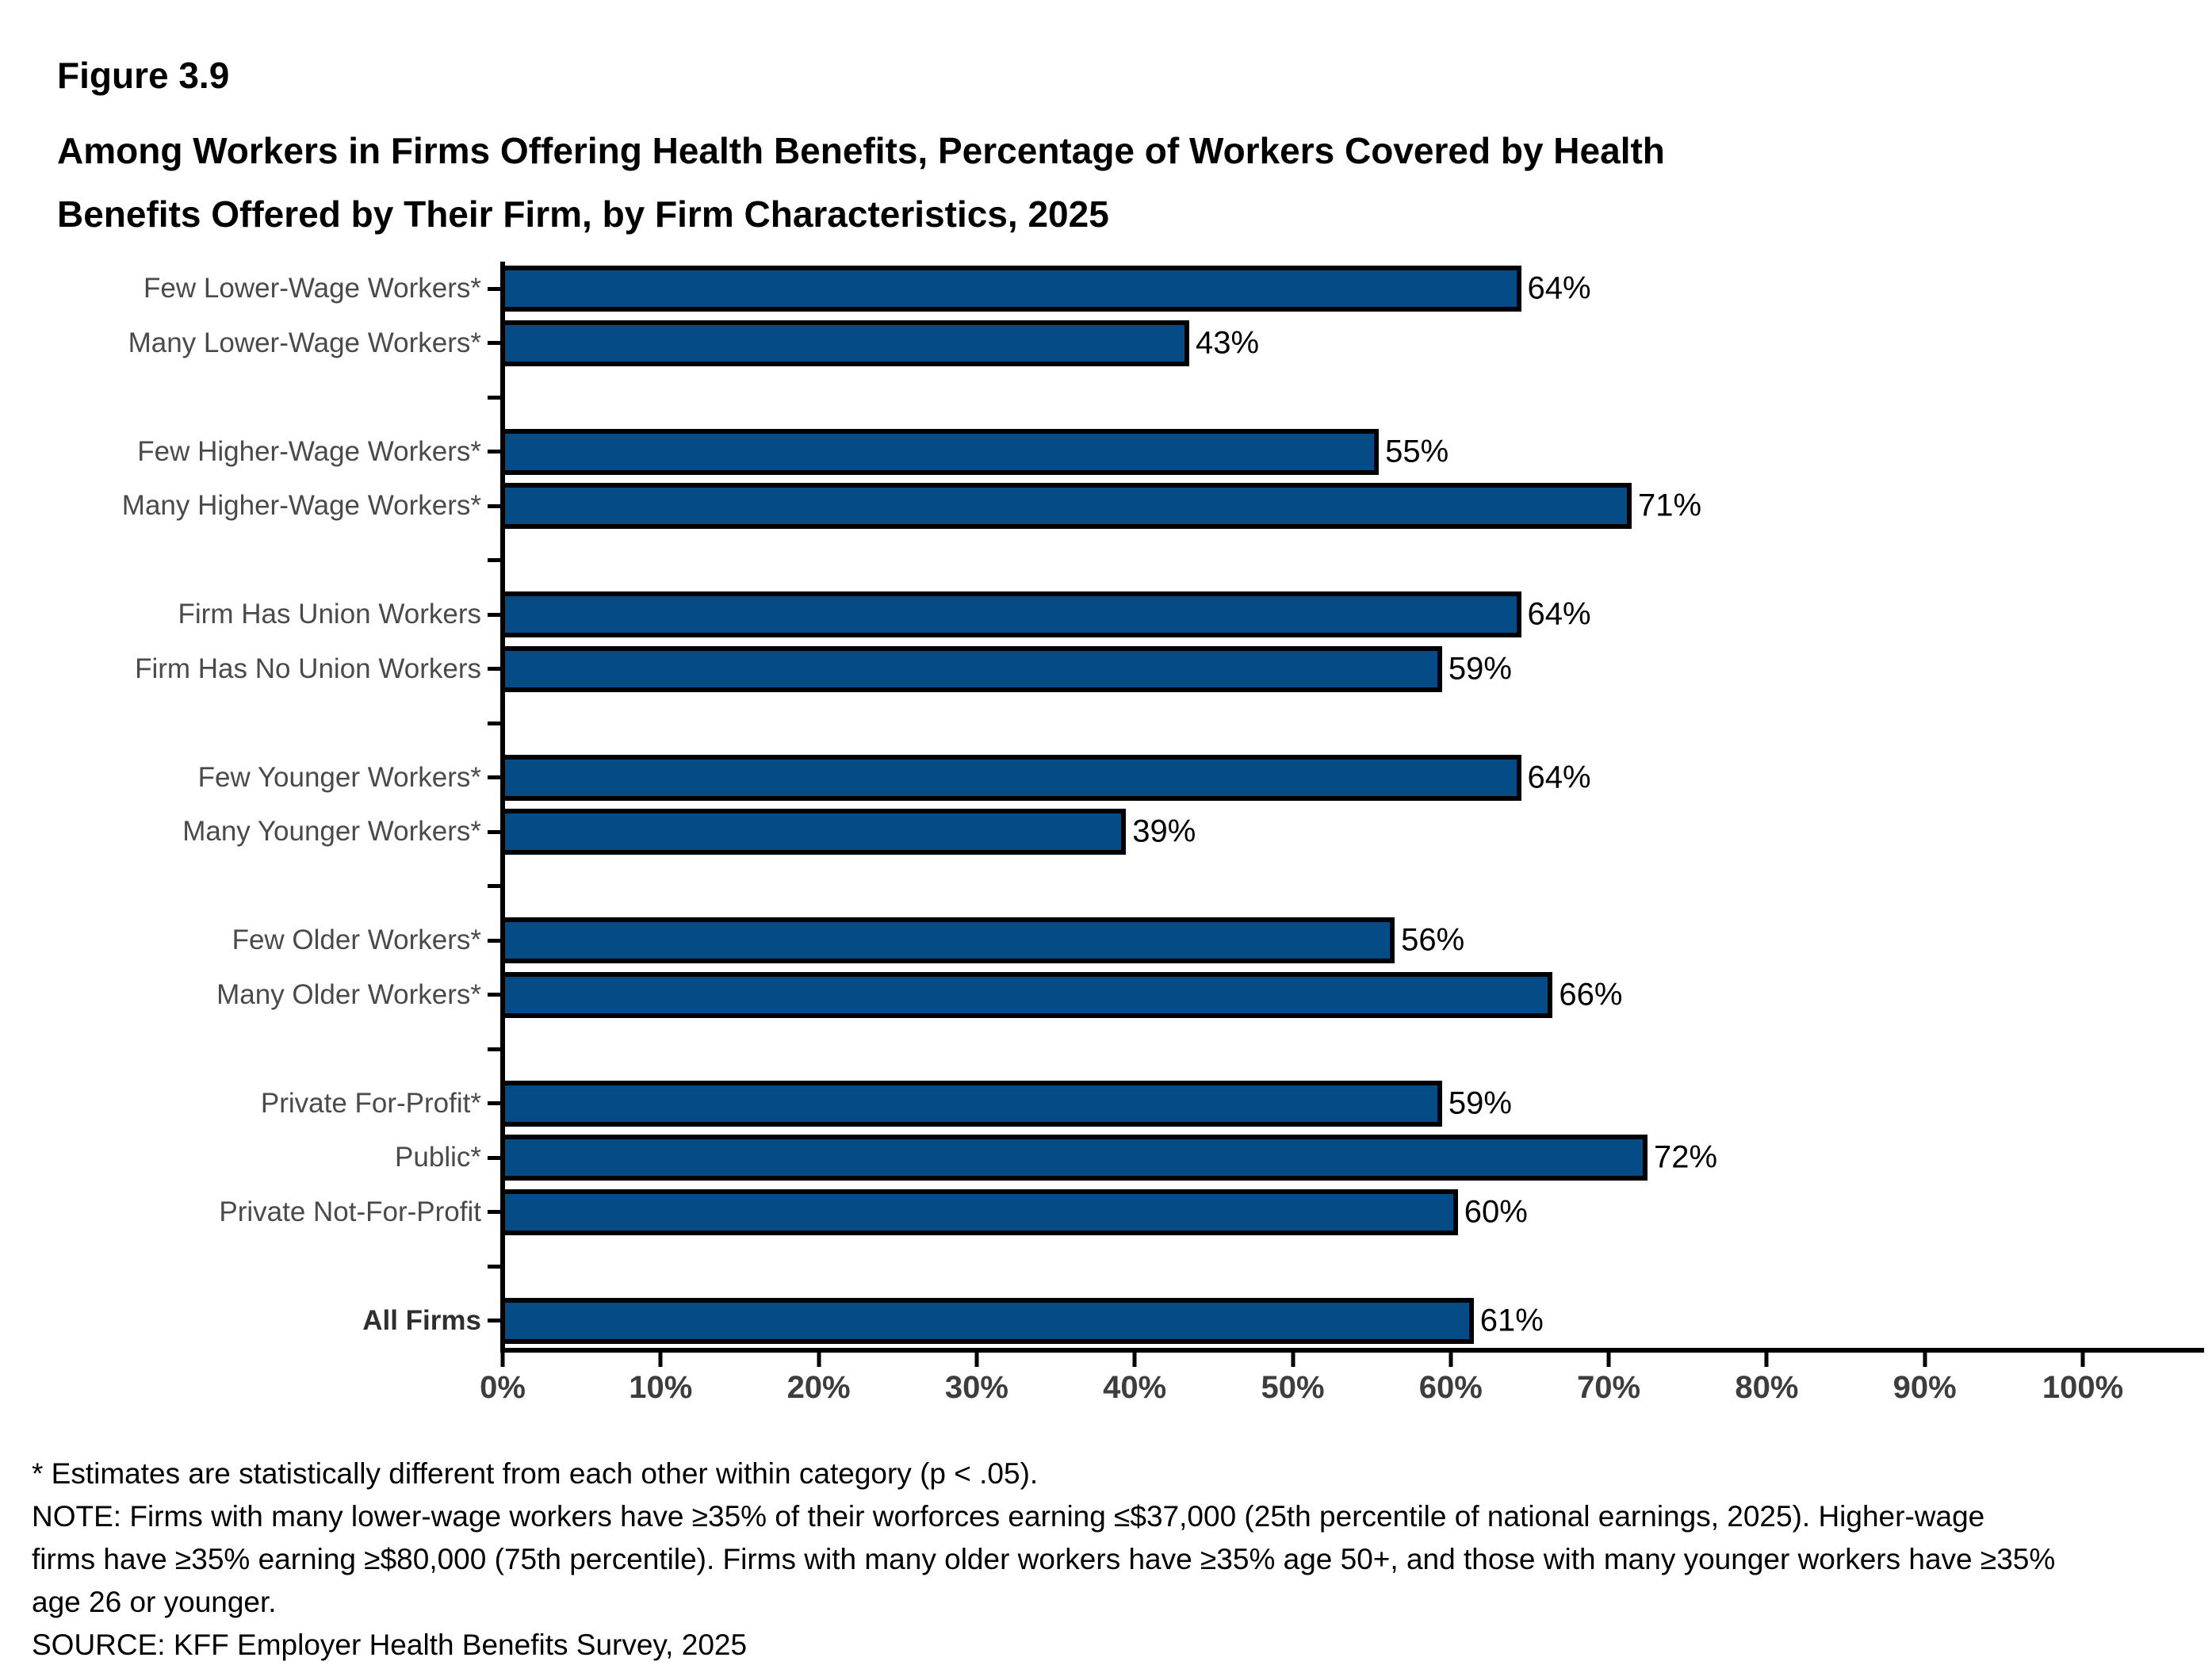 The width and height of the screenshot is (2212, 1665). I want to click on row-plot-area: 66%, so click(1352, 995).